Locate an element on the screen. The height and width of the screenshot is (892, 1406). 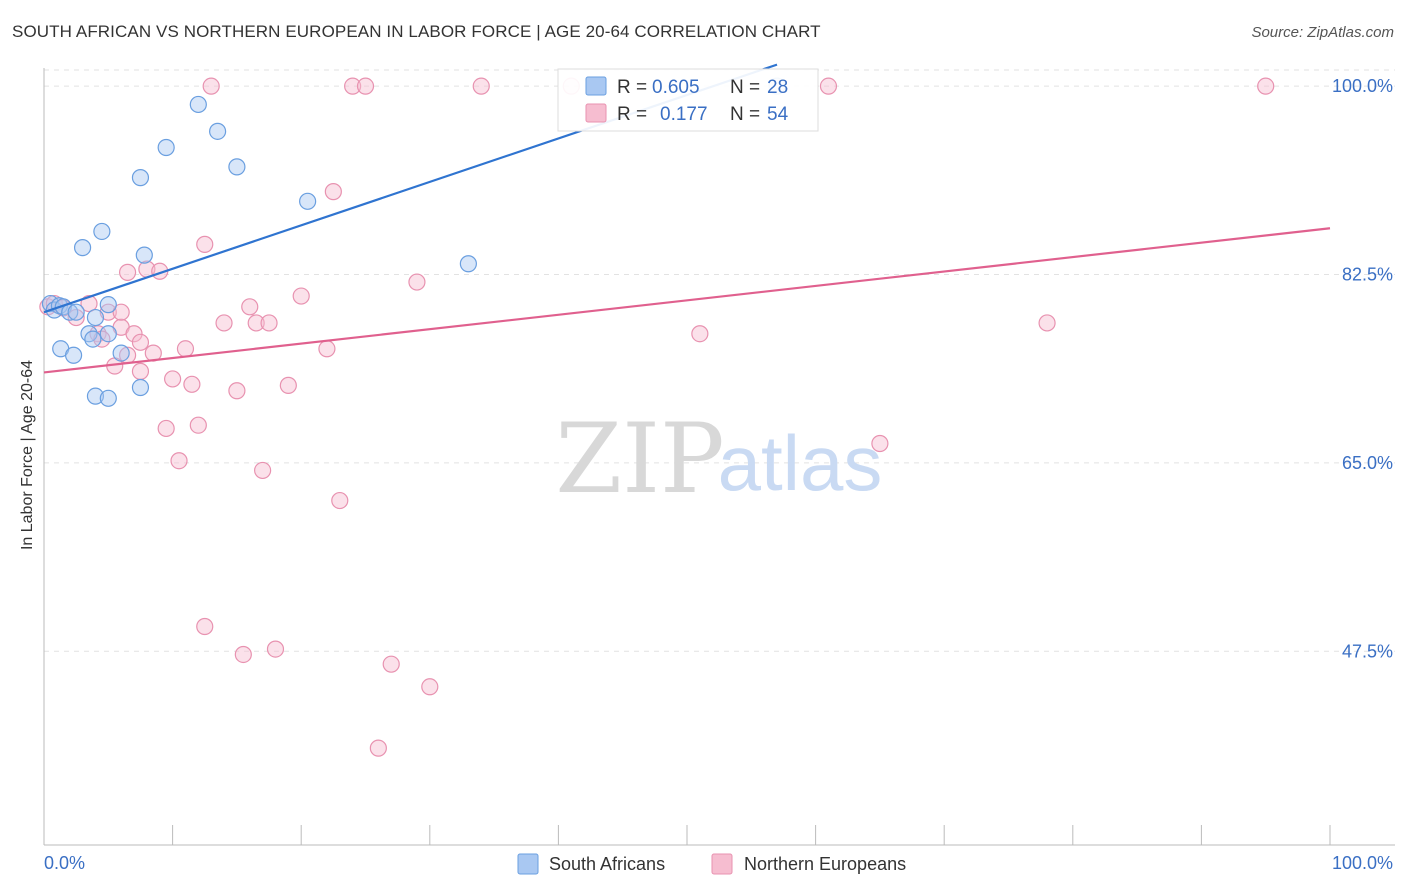
watermark-atlas: atlas is located at coordinates (800, 463).